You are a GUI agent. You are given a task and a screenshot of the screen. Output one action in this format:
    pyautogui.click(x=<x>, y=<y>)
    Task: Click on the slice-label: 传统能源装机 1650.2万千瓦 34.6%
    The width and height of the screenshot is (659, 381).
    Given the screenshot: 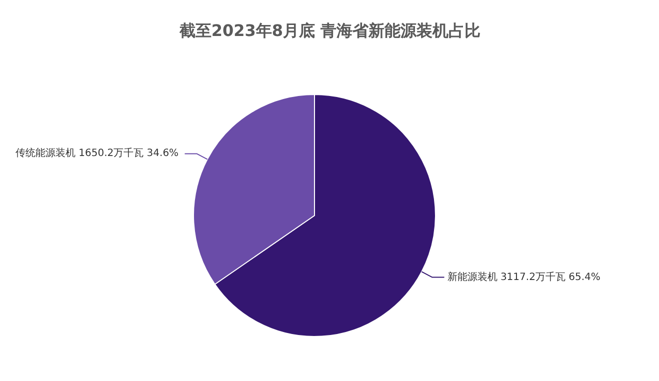 What is the action you would take?
    pyautogui.click(x=97, y=153)
    